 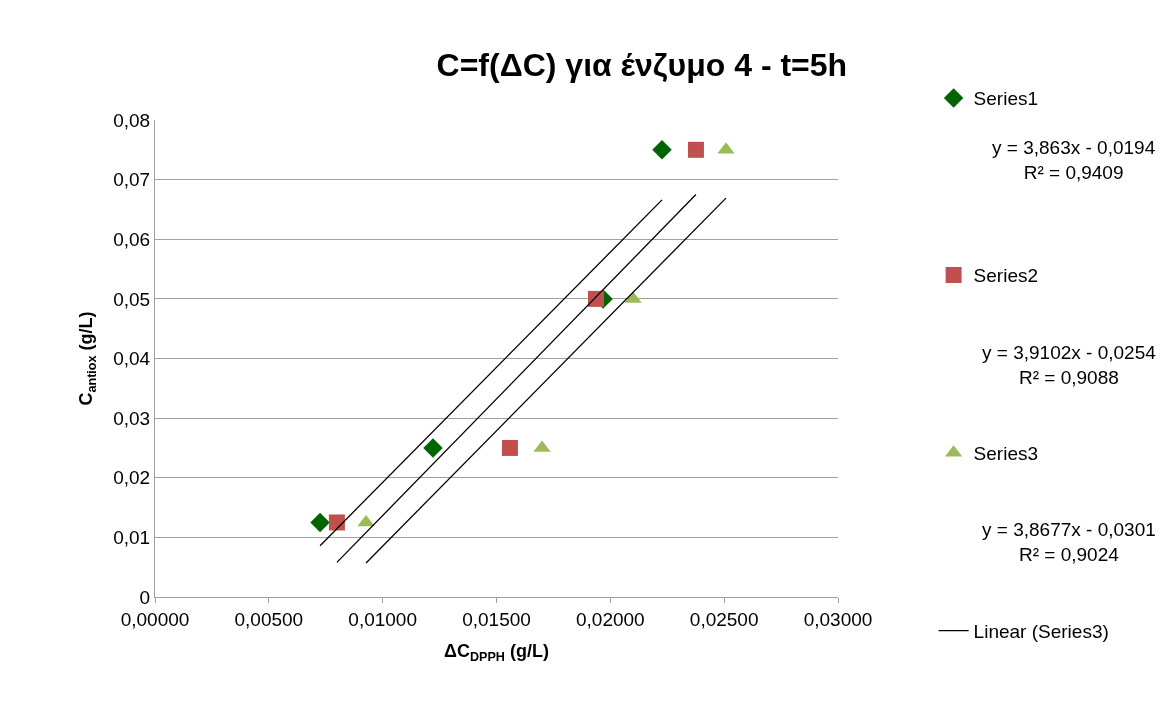 What do you see at coordinates (145, 597) in the screenshot?
I see `y-tick-label: 0` at bounding box center [145, 597].